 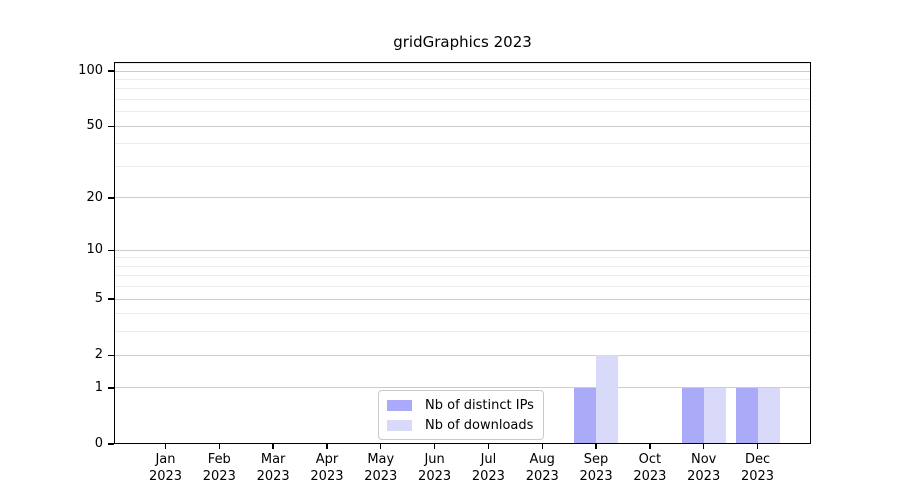 I want to click on x-tick-label: Nov 2023, so click(x=704, y=468).